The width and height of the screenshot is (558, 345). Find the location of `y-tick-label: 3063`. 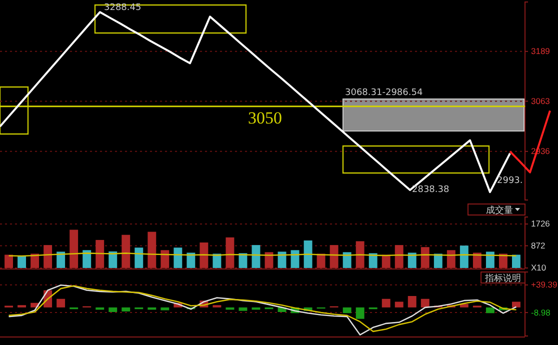

y-tick-label: 3063 is located at coordinates (540, 101).